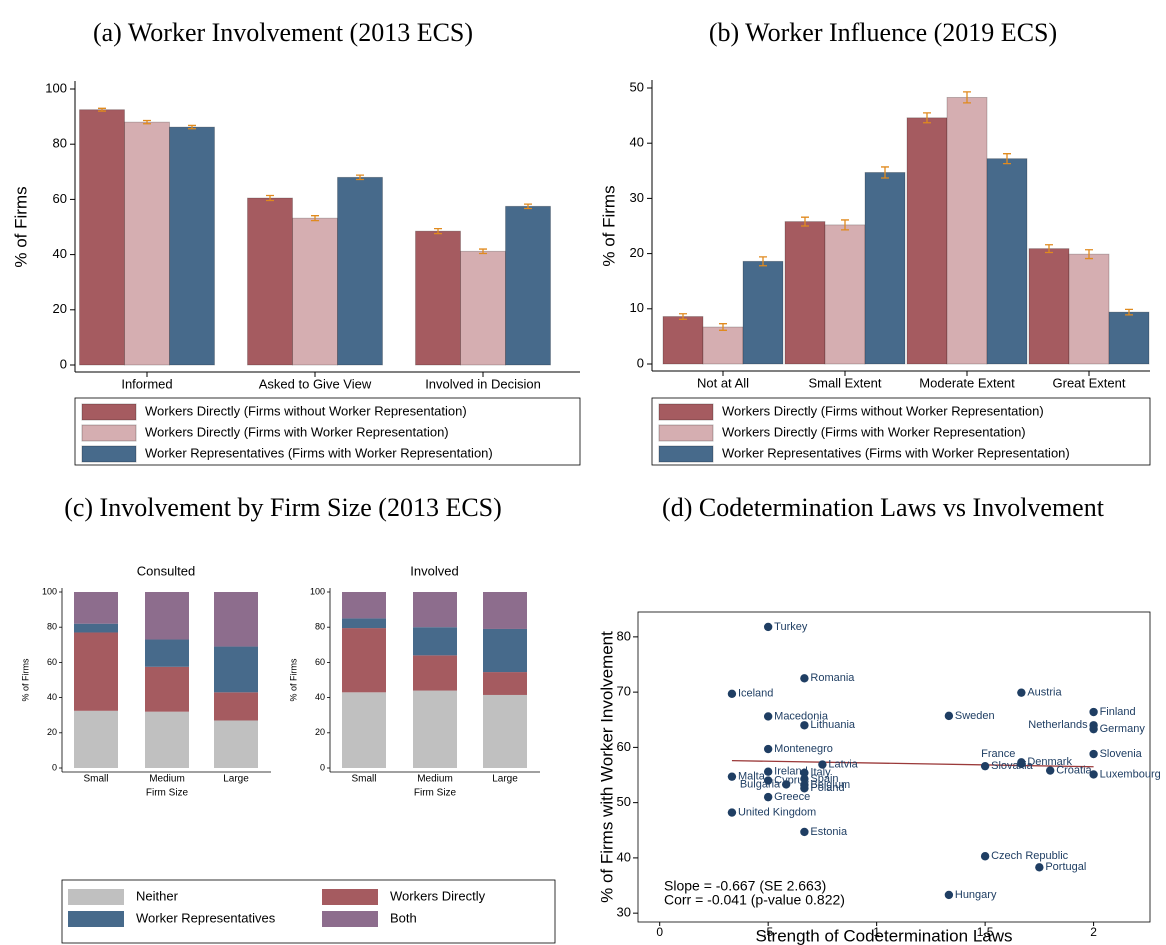 Image resolution: width=1166 pixels, height=945 pixels. Describe the element at coordinates (505, 779) in the screenshot. I see `x-tick-label: Large` at that location.